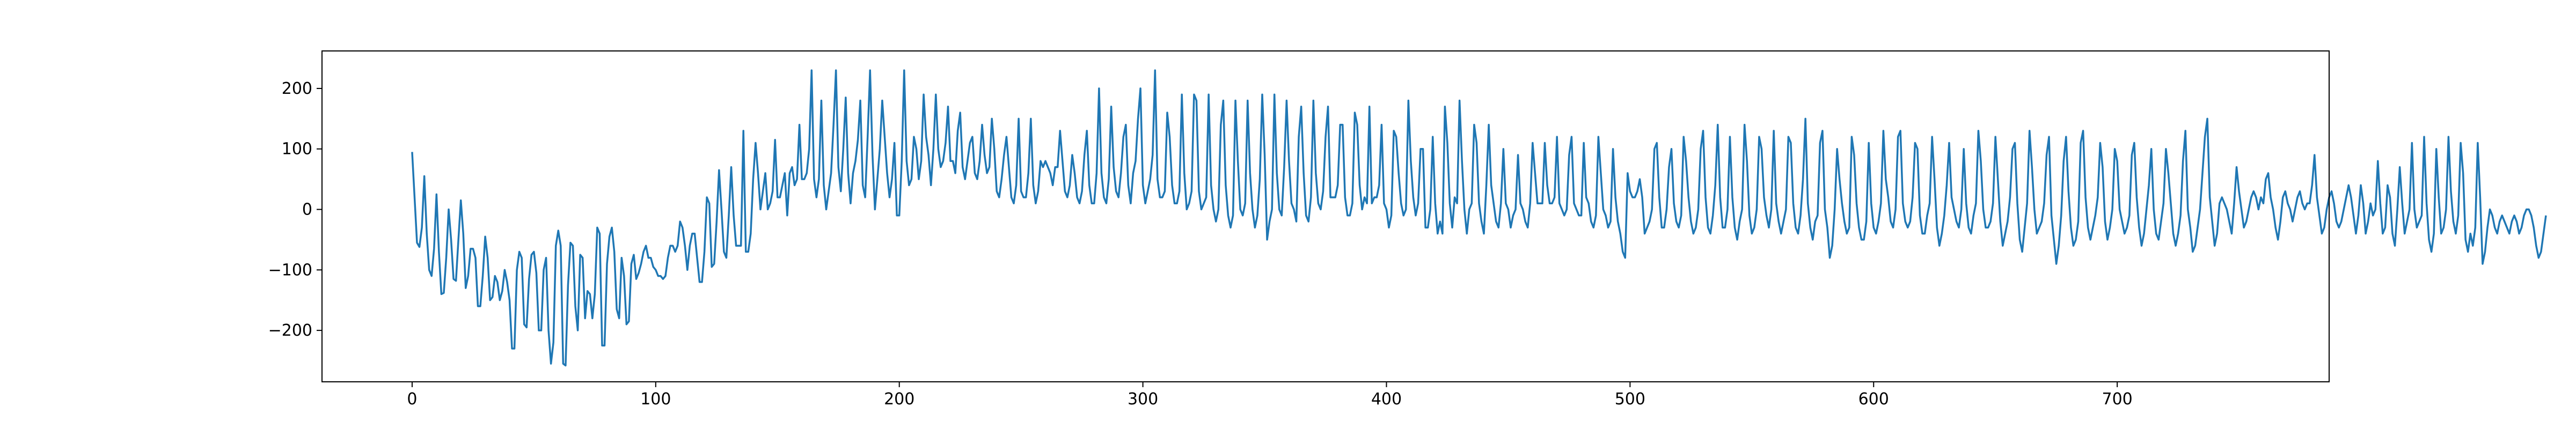  Describe the element at coordinates (1386, 399) in the screenshot. I see `x-tick-label: 400` at that location.